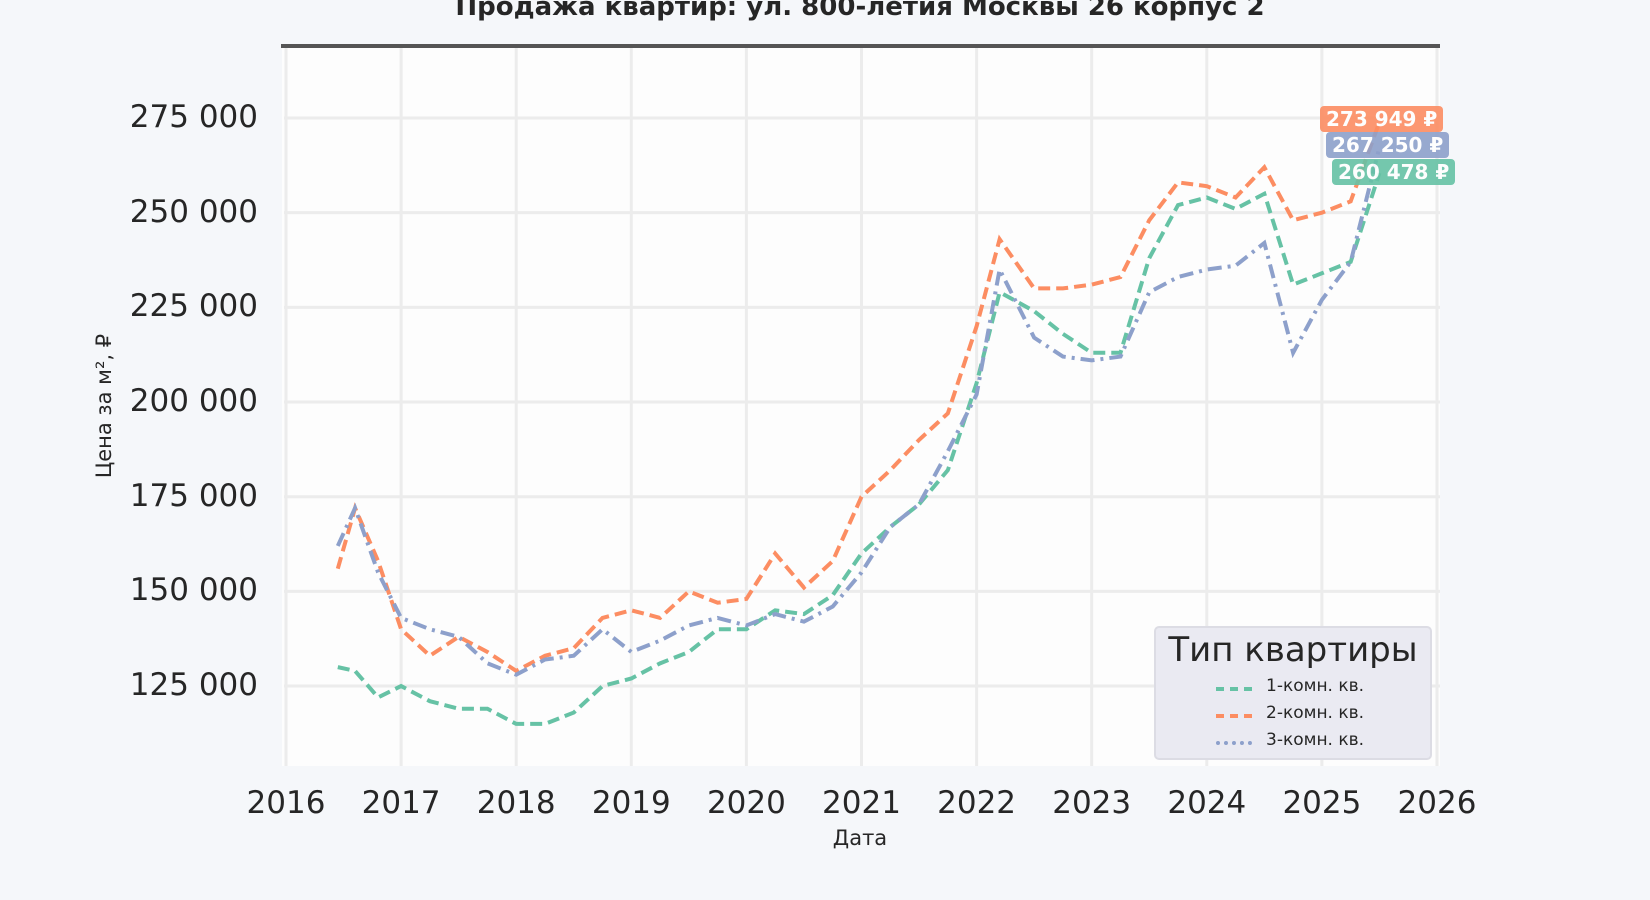 Image resolution: width=1650 pixels, height=900 pixels. Describe the element at coordinates (193, 306) in the screenshot. I see `y-tick-label: 225 000` at that location.